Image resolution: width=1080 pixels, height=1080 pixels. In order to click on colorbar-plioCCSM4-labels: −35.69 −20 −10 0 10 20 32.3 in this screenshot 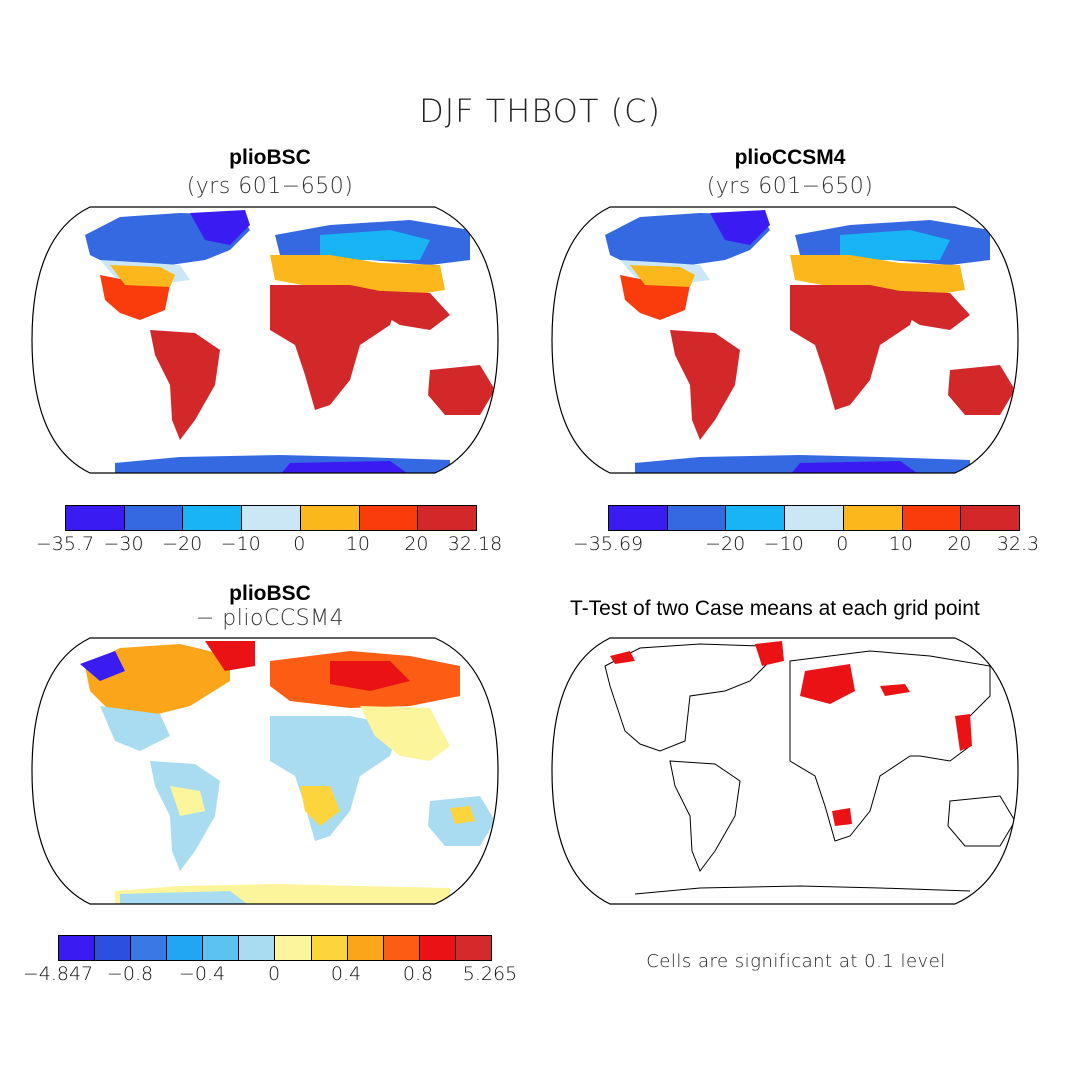, I will do `click(806, 545)`.